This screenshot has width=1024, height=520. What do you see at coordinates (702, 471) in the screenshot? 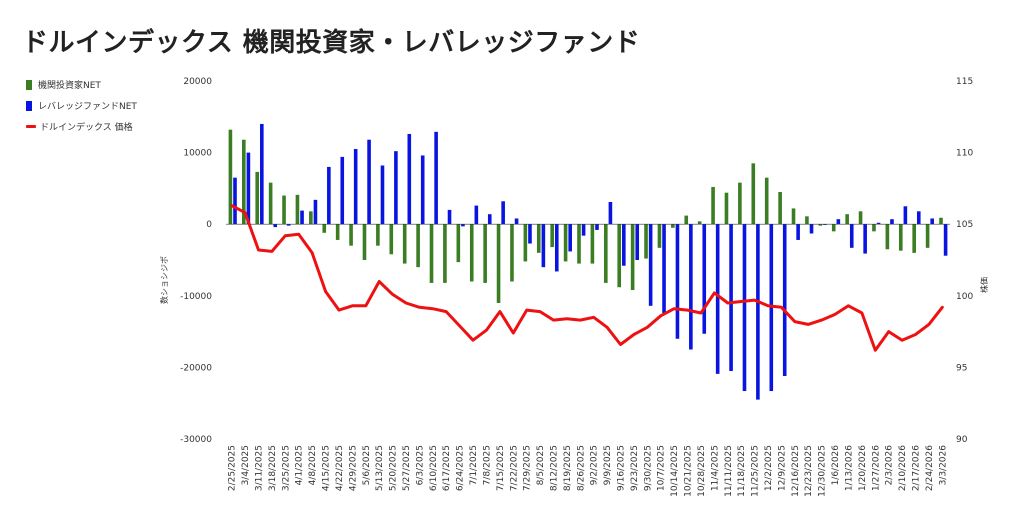
I see `x-tick-label: 10/28/2025` at bounding box center [702, 471].